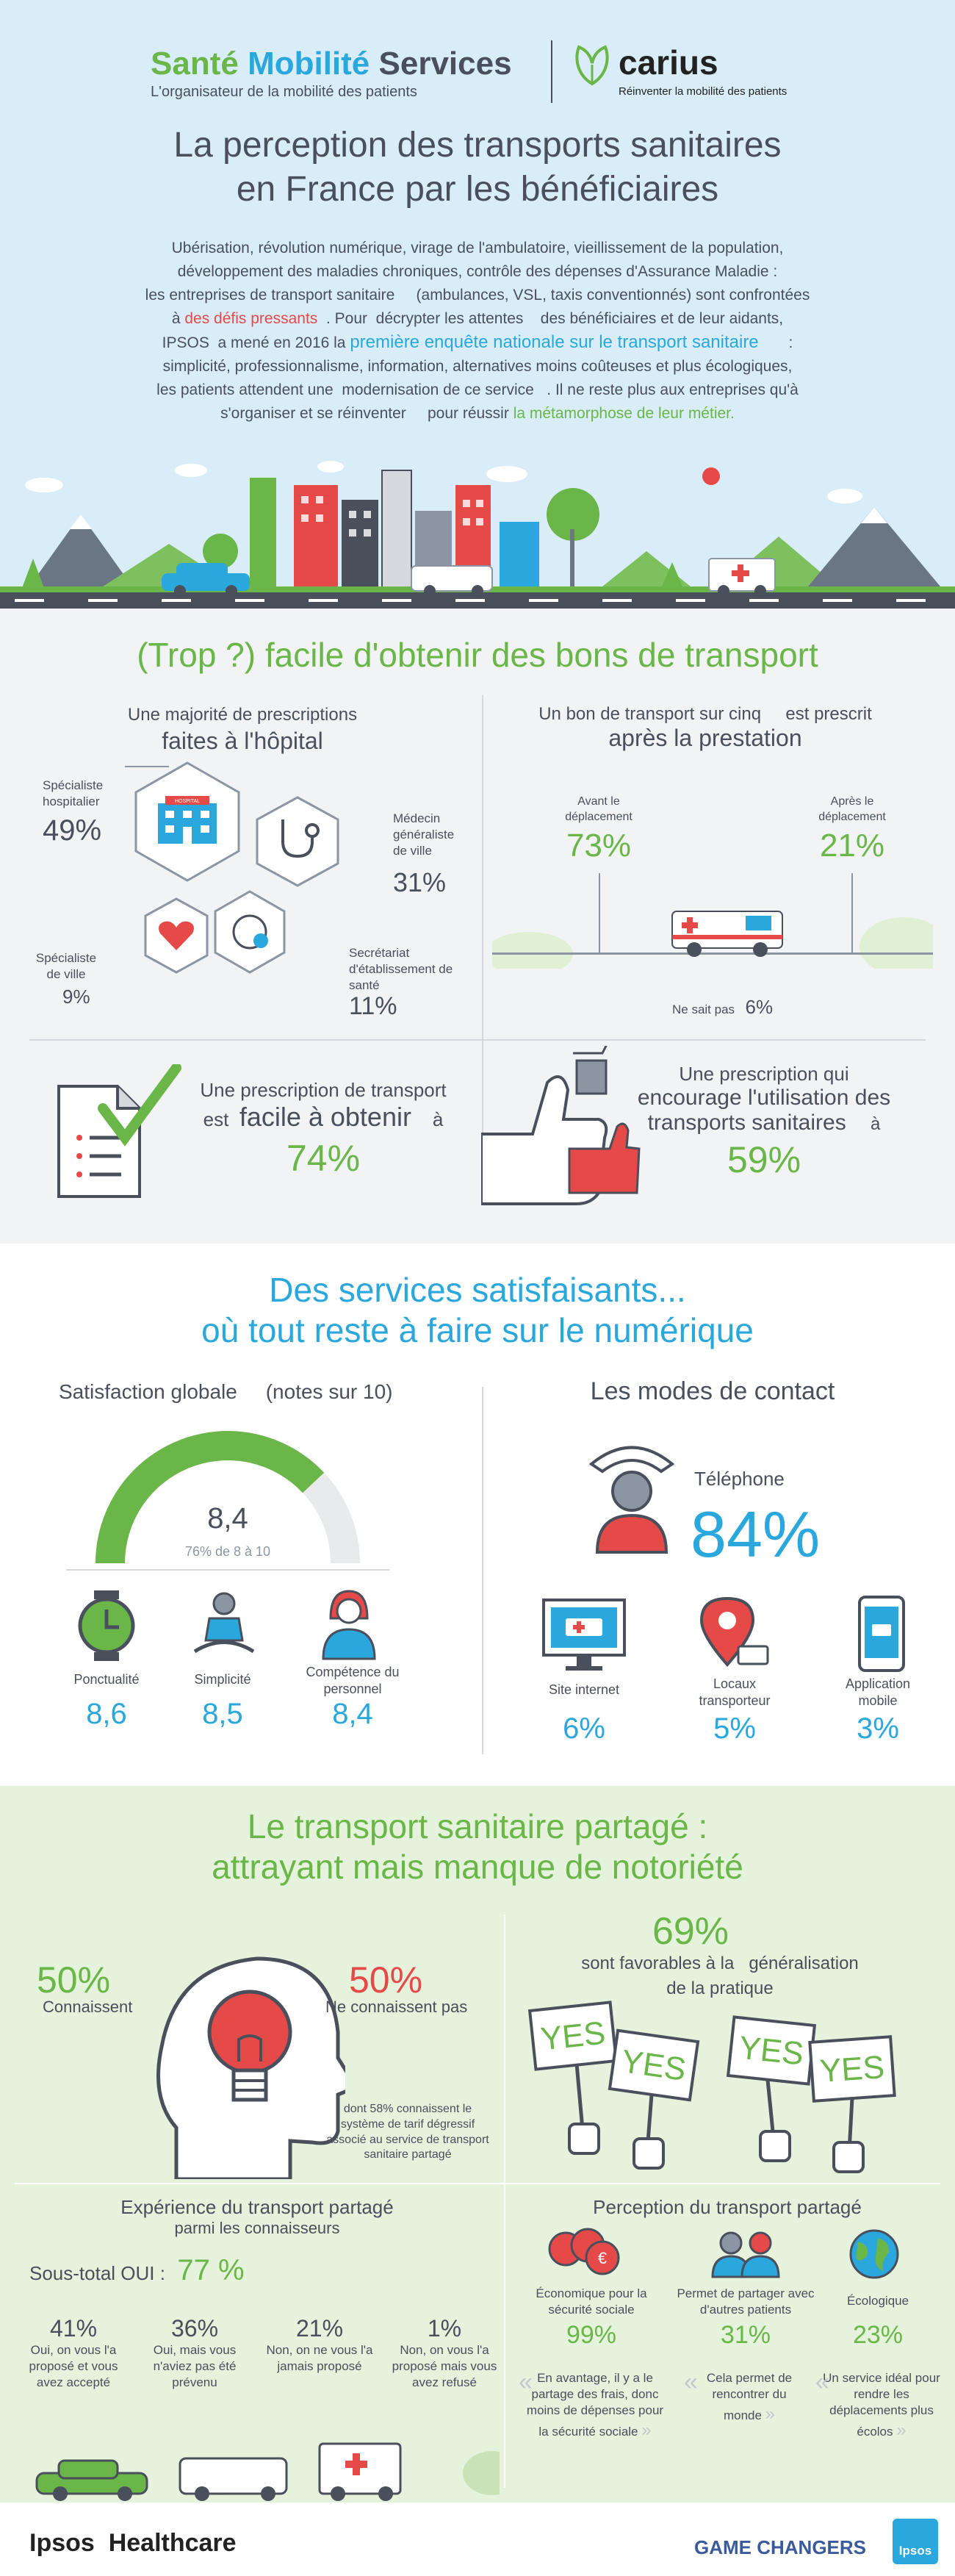 This screenshot has height=2576, width=955. Describe the element at coordinates (183, 821) in the screenshot. I see `hospital-hex-icon: HOSPITAL` at that location.